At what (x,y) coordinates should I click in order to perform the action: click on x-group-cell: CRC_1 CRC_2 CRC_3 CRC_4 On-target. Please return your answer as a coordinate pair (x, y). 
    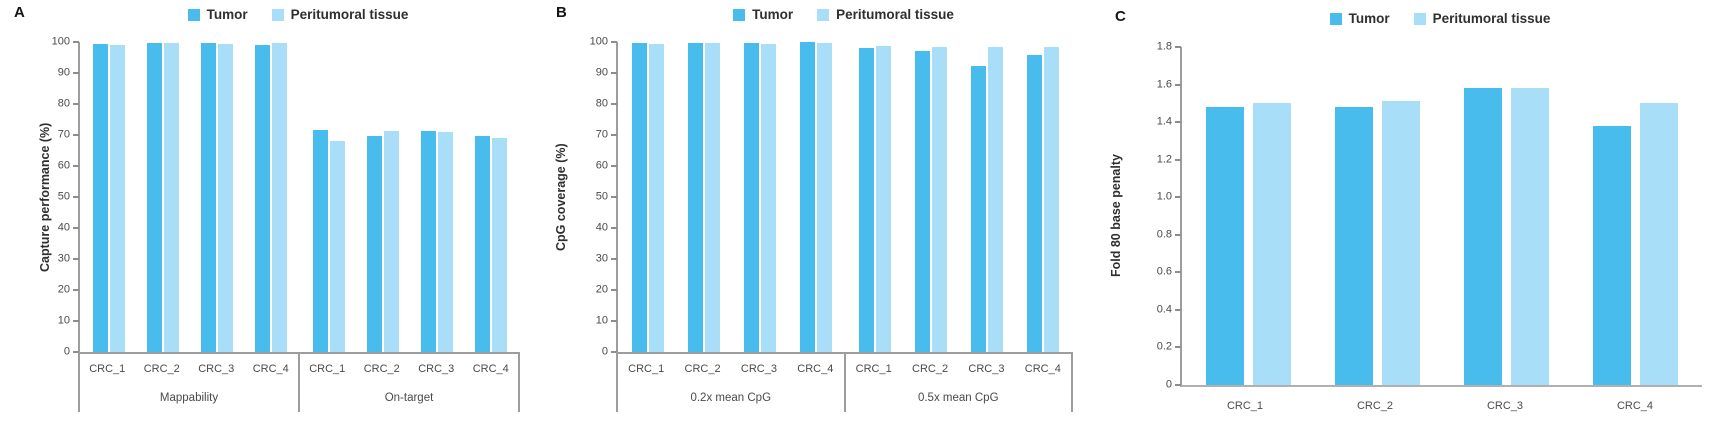
    Looking at the image, I should click on (410, 383).